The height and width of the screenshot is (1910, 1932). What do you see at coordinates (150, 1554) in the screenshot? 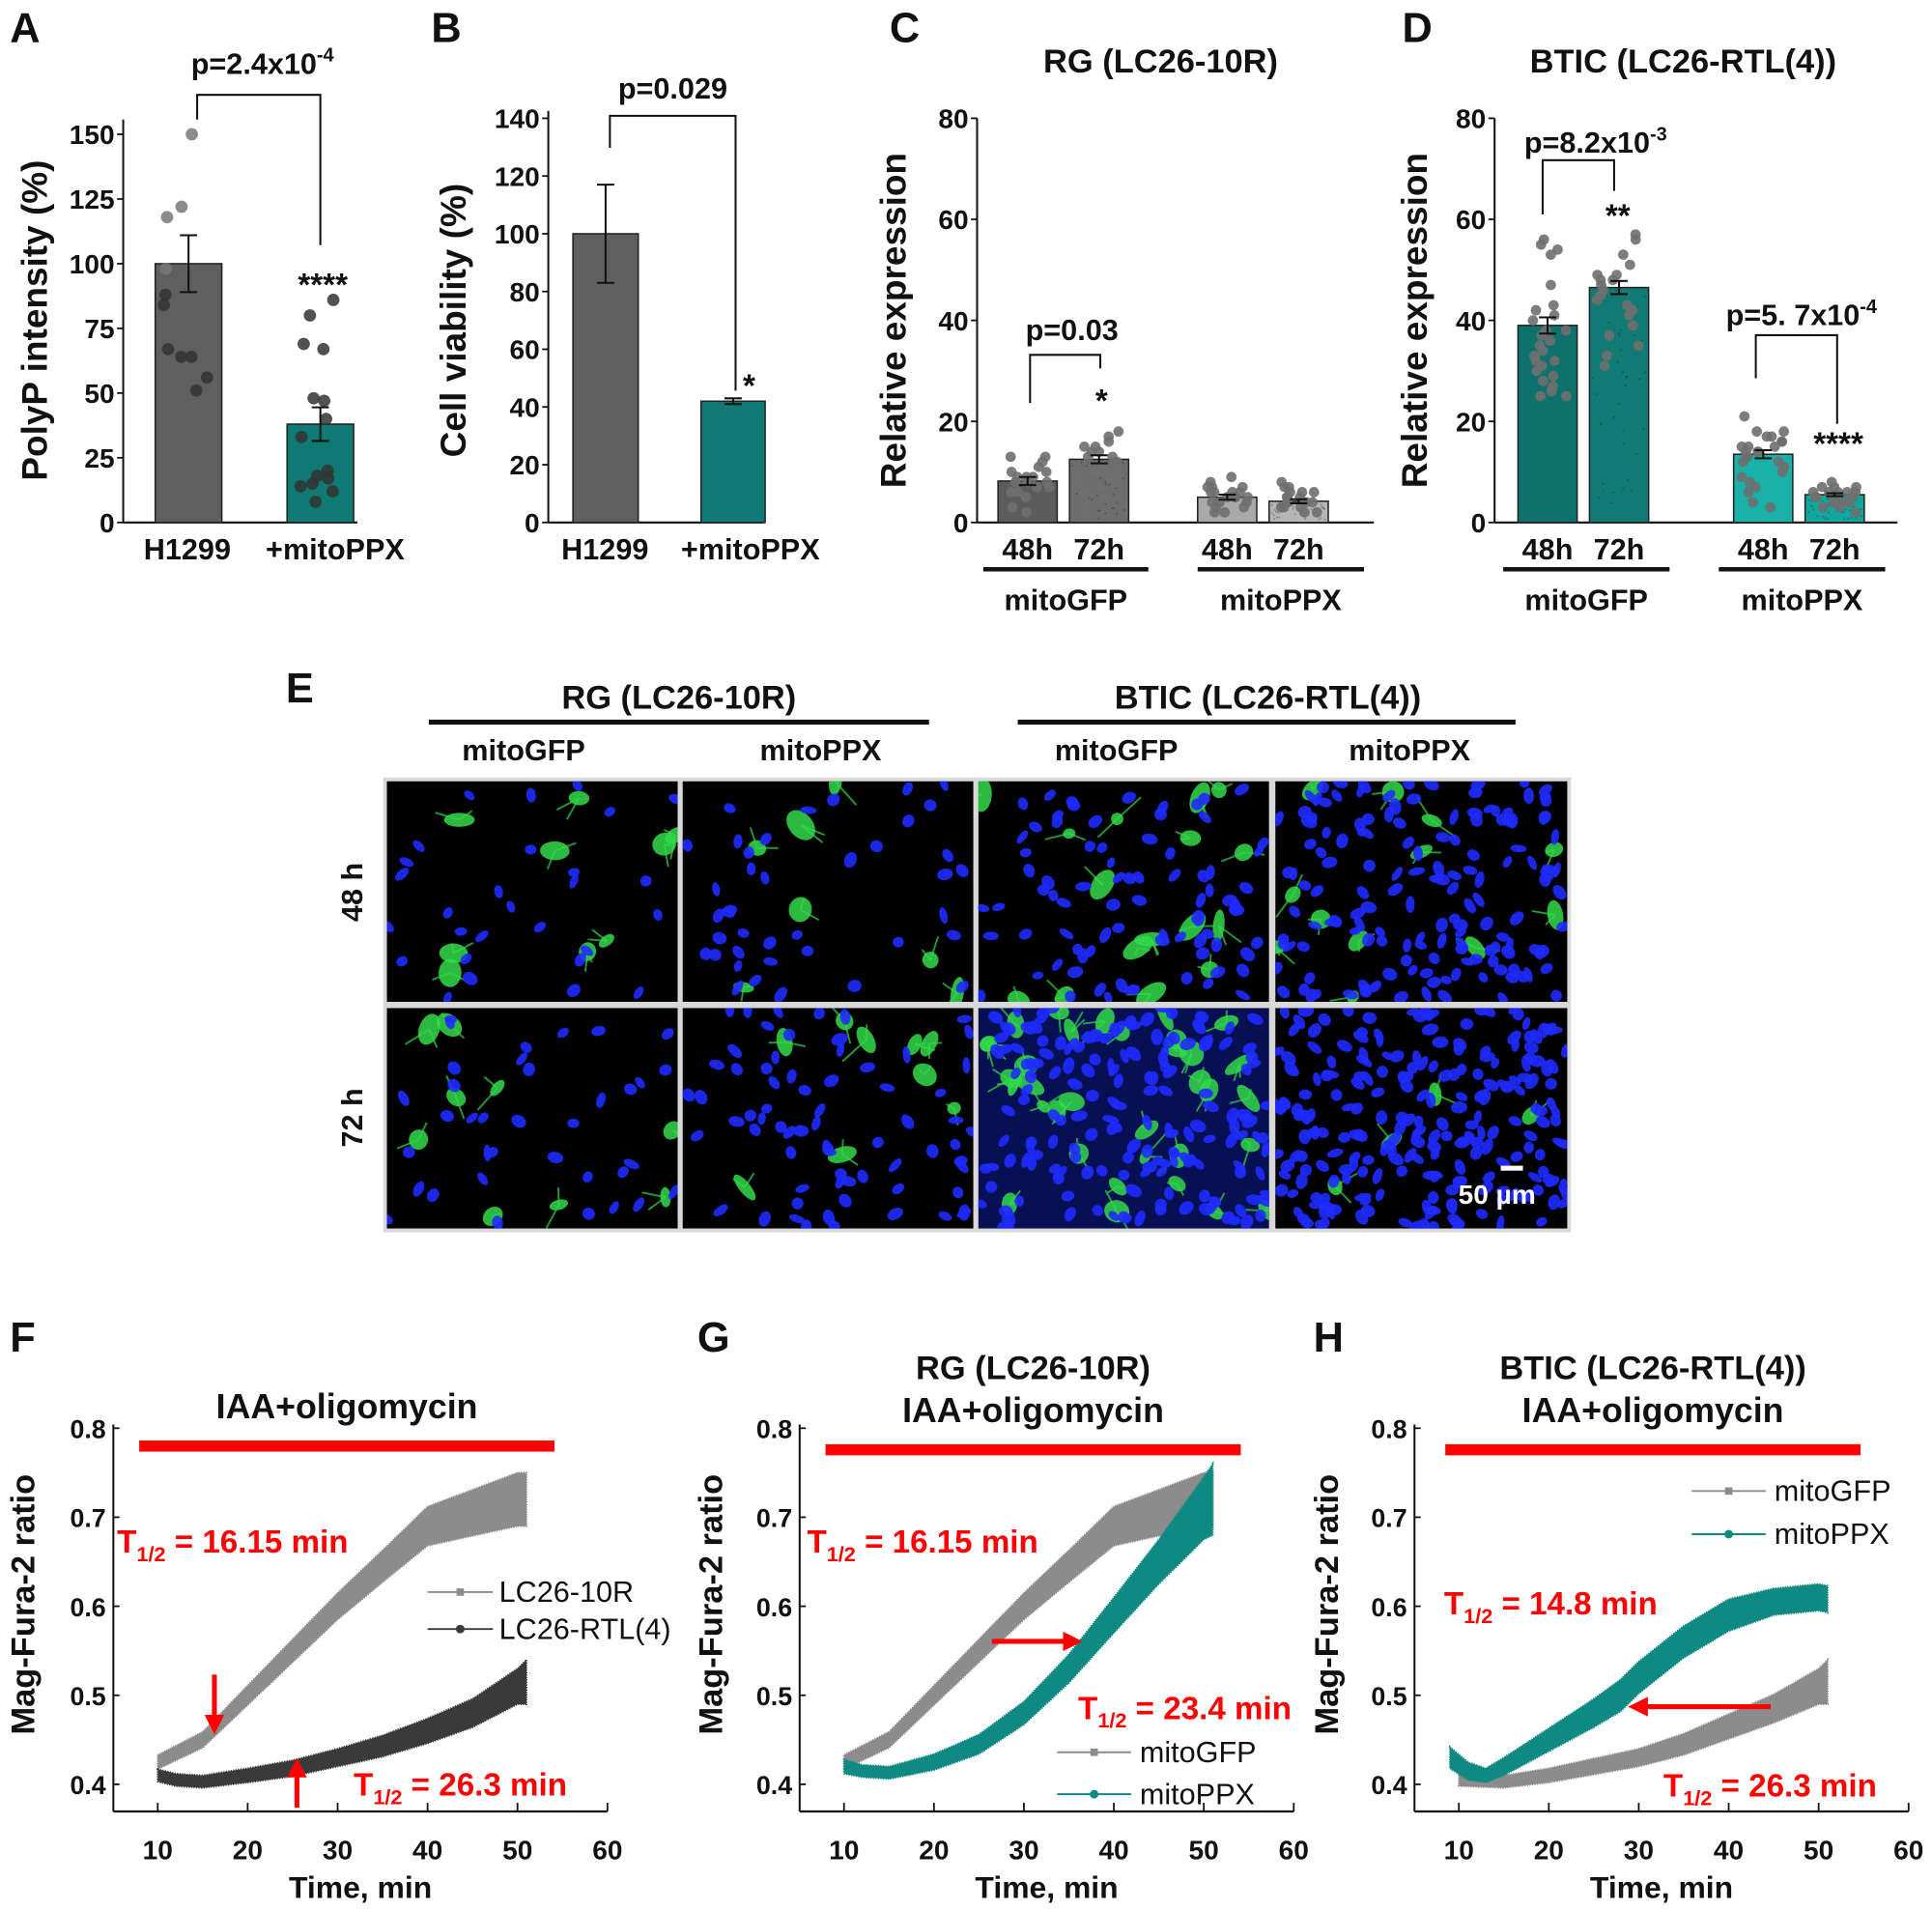
I see `annotation-subscript: 1/2` at bounding box center [150, 1554].